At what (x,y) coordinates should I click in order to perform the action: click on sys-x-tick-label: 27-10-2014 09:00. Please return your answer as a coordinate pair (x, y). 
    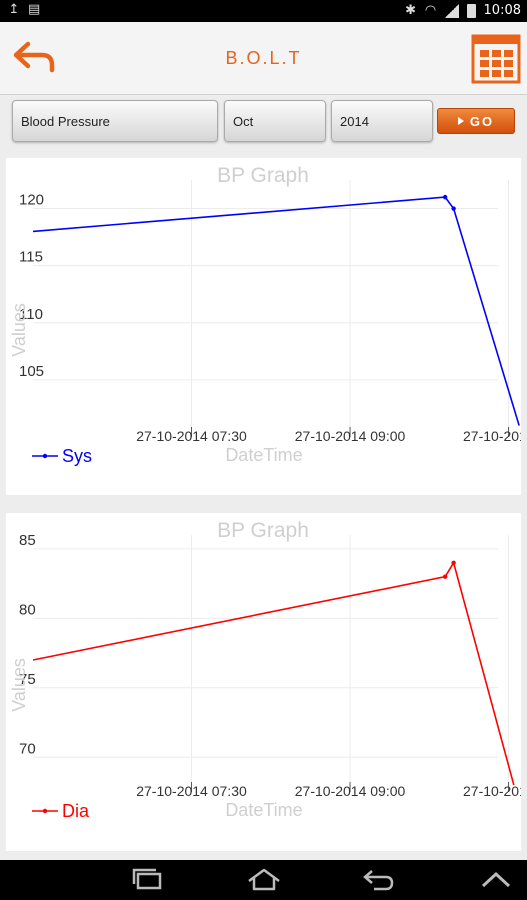
    Looking at the image, I should click on (350, 436).